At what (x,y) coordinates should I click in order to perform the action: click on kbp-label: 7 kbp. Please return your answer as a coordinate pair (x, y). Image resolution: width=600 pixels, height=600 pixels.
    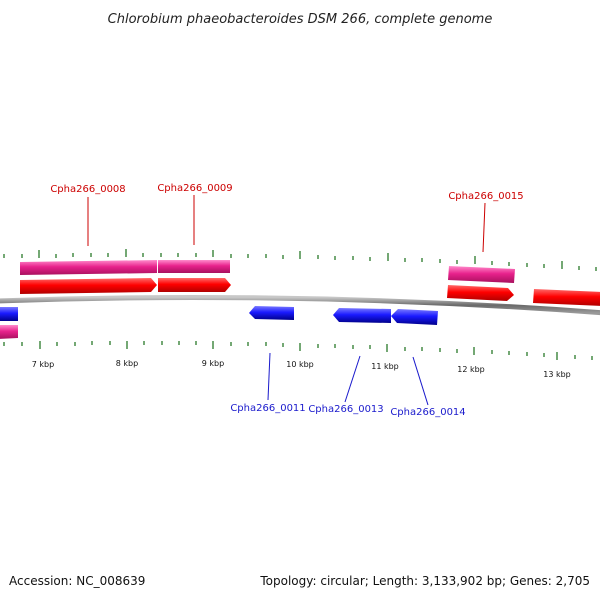
    Looking at the image, I should click on (43, 364).